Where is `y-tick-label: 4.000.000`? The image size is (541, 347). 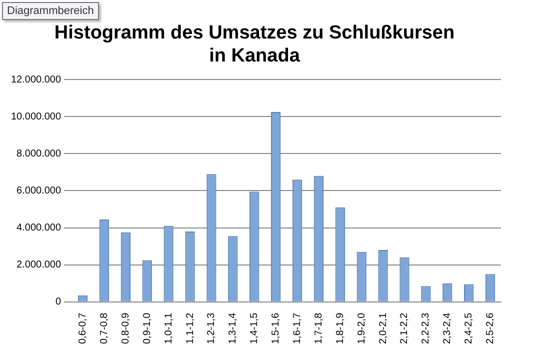
y-tick-label: 4.000.000 is located at coordinates (39, 228).